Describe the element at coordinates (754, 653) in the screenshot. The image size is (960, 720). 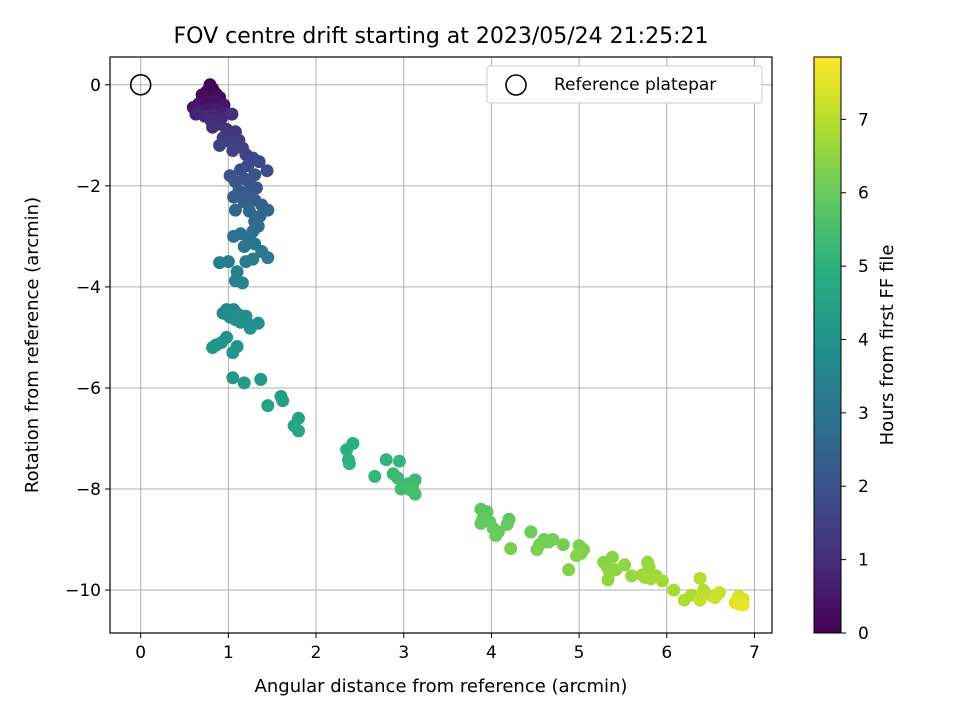
I see `x-tick-label: 7` at that location.